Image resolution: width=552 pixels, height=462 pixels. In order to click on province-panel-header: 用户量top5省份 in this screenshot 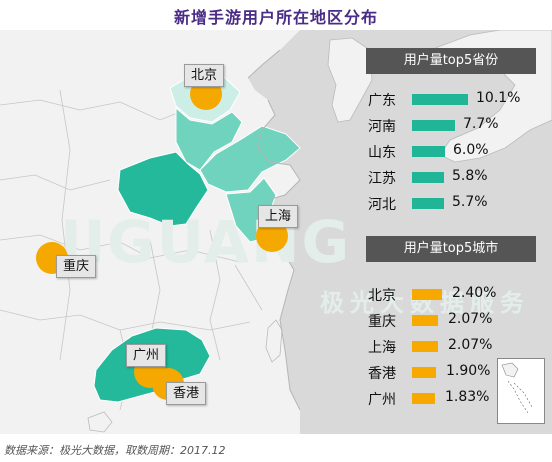, I will do `click(451, 61)`.